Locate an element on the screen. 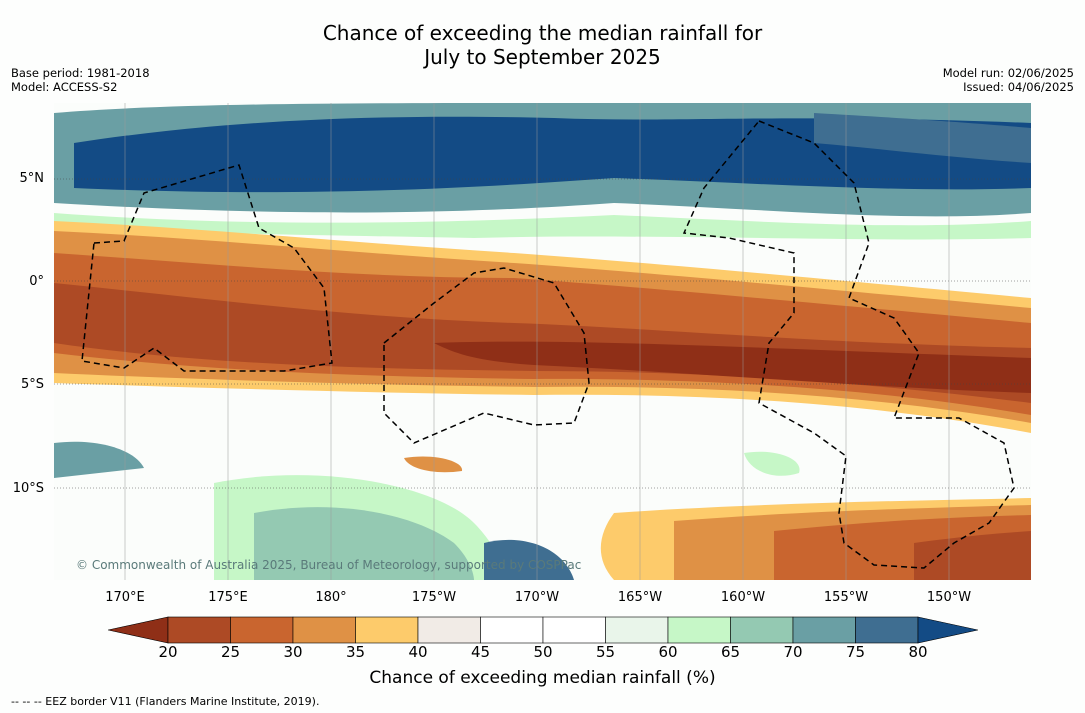 Image resolution: width=1085 pixels, height=713 pixels. colorbar-cells is located at coordinates (543, 630).